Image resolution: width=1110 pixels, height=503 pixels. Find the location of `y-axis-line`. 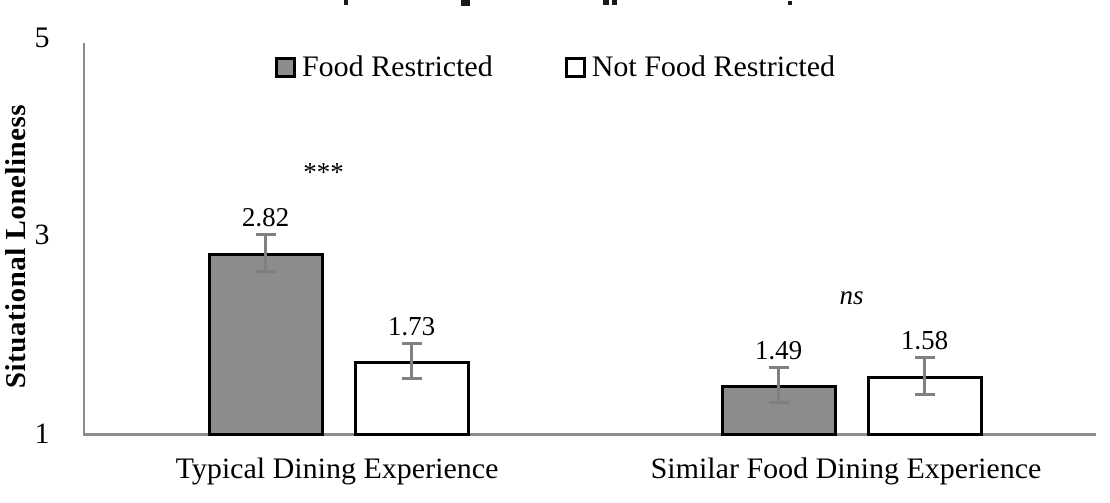

y-axis-line is located at coordinates (84, 239).